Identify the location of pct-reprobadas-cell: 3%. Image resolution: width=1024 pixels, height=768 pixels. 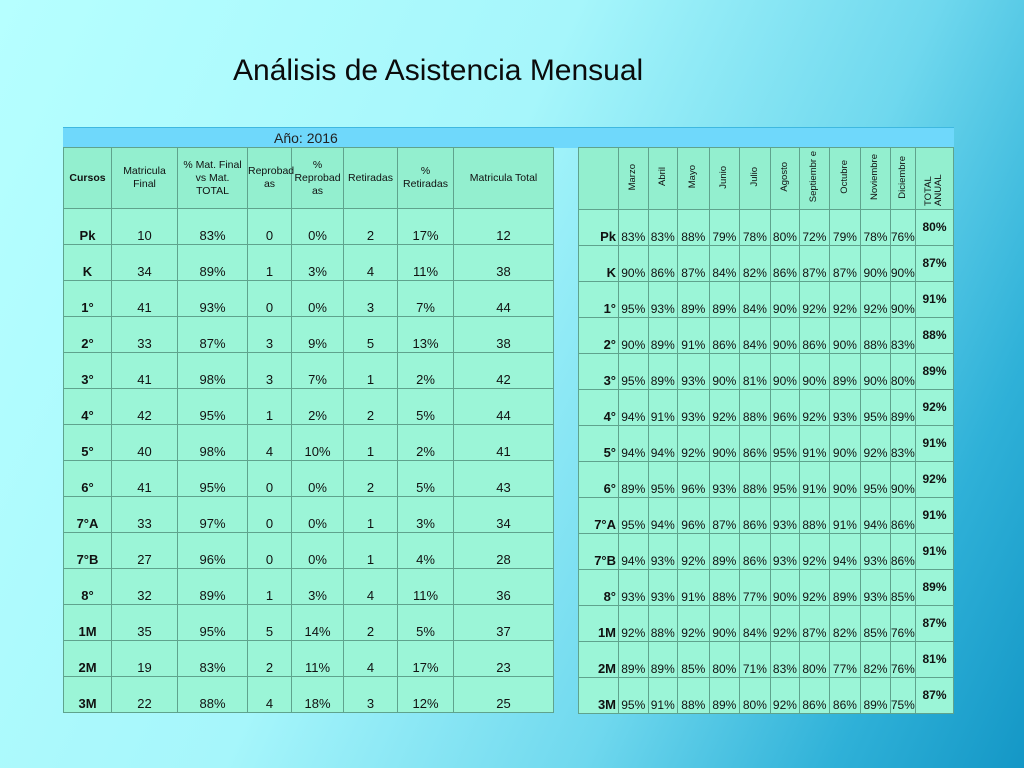
(317, 586).